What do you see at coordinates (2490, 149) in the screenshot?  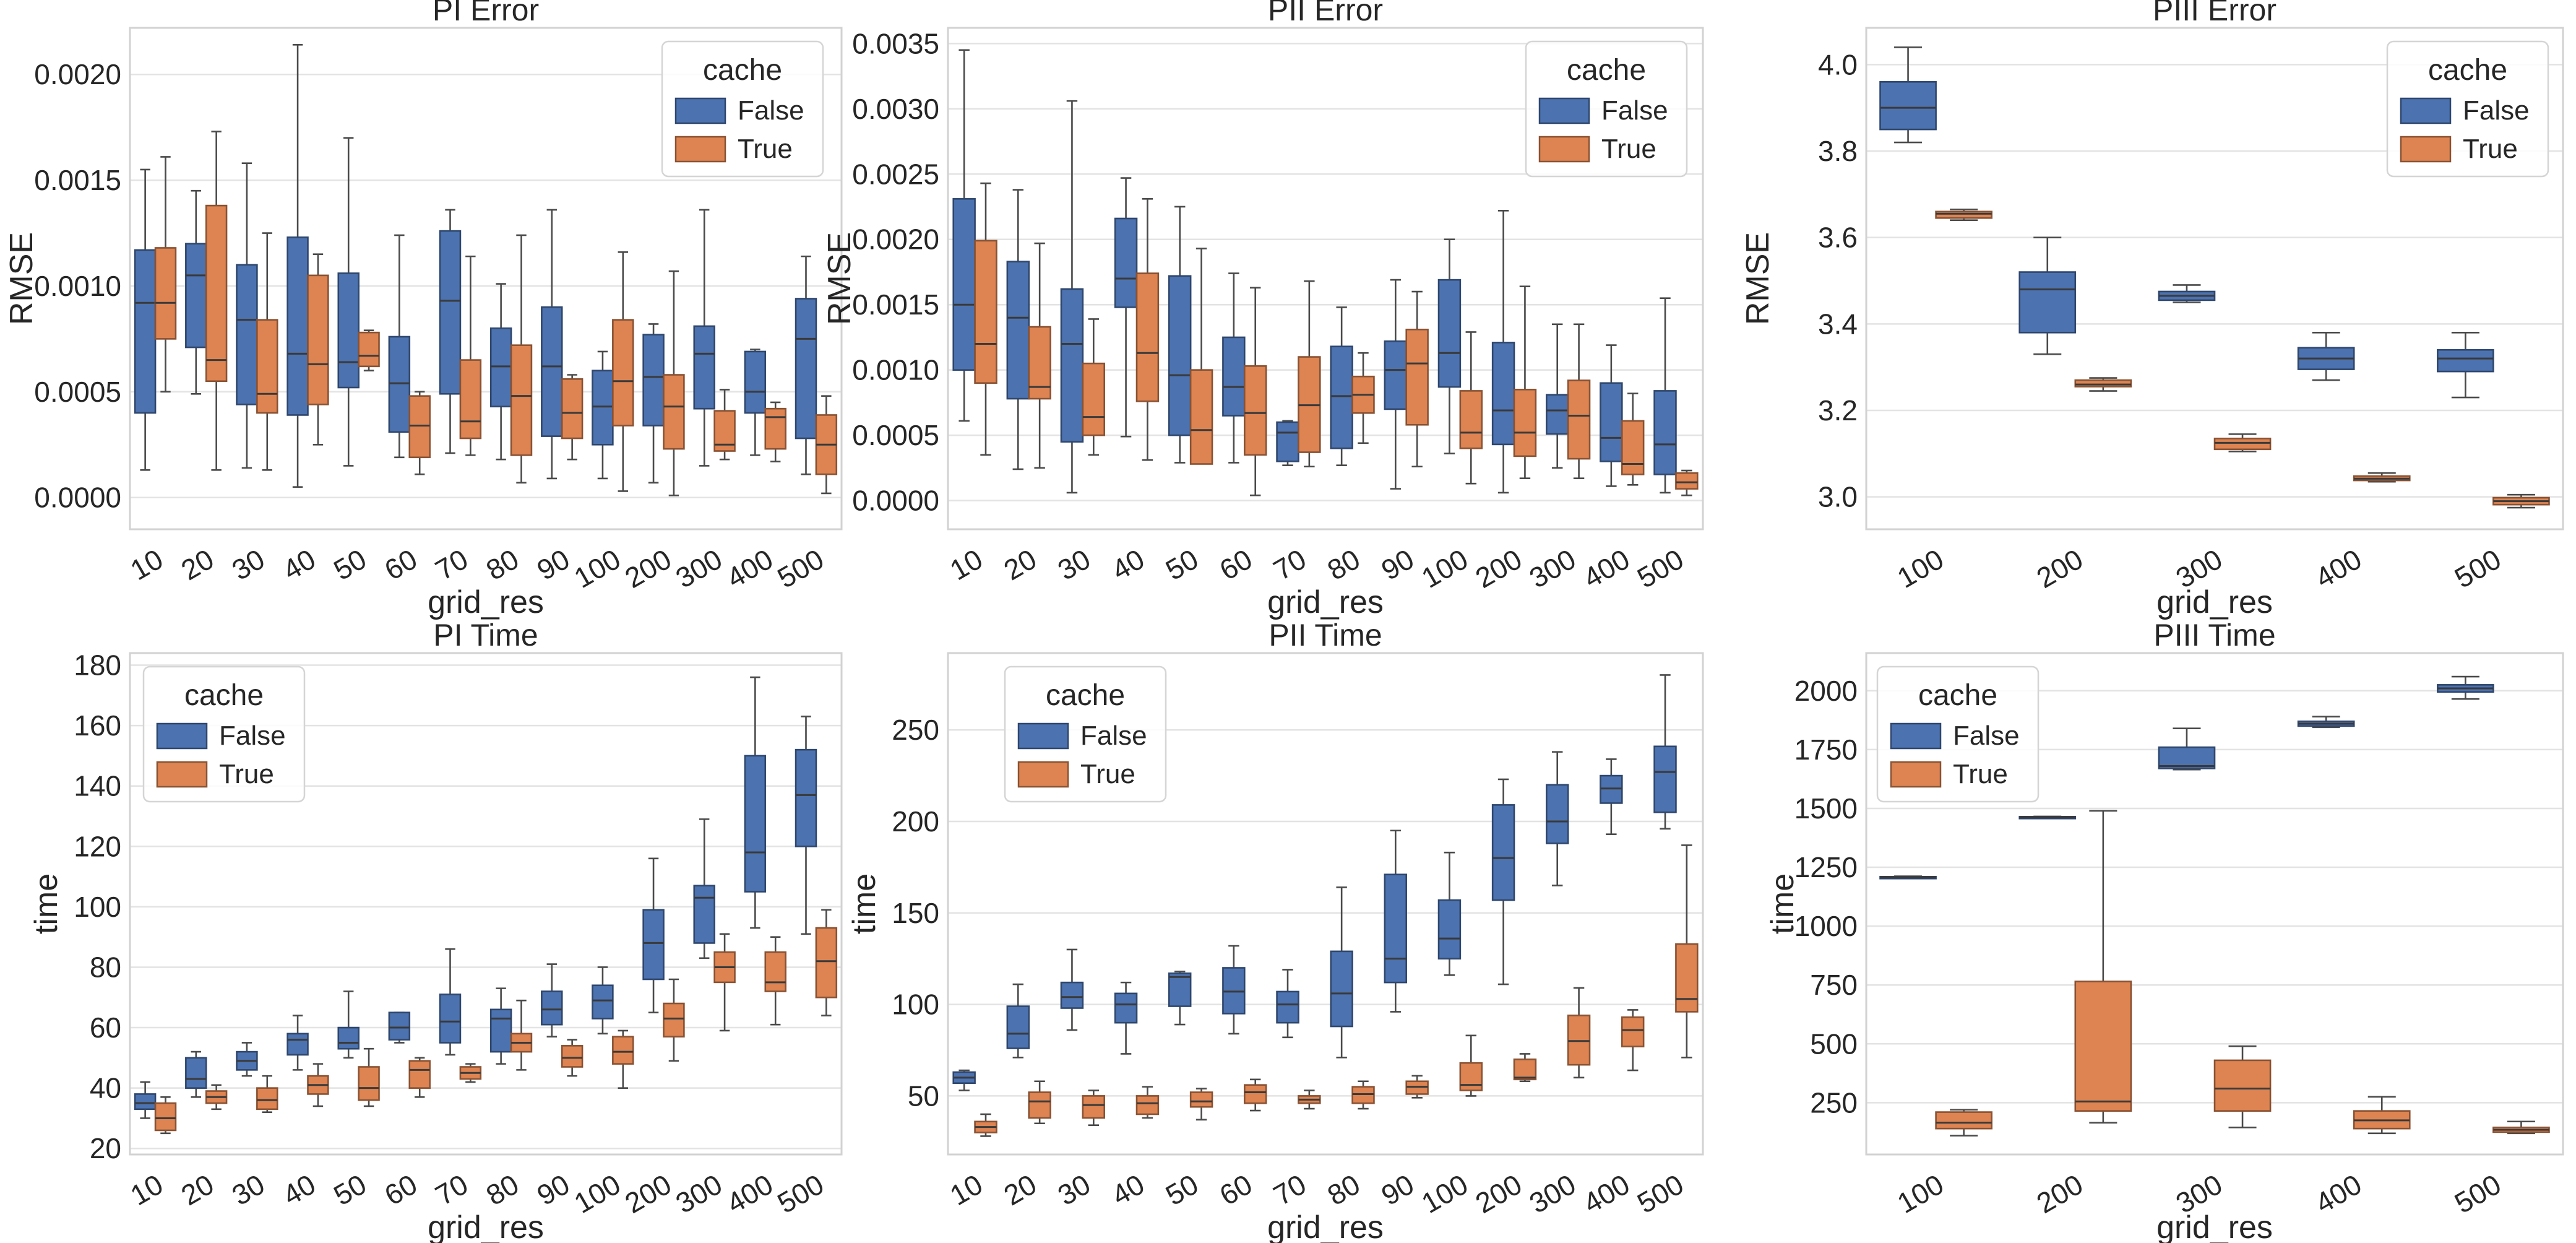 I see `legend-label-true: True` at bounding box center [2490, 149].